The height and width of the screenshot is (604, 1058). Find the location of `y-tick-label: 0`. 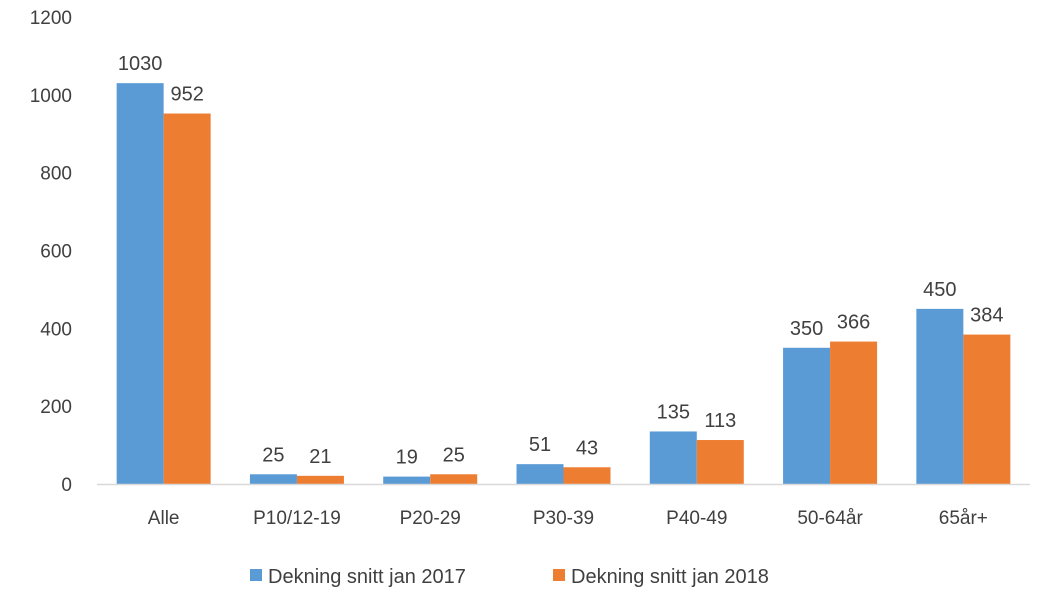

y-tick-label: 0 is located at coordinates (66, 485).